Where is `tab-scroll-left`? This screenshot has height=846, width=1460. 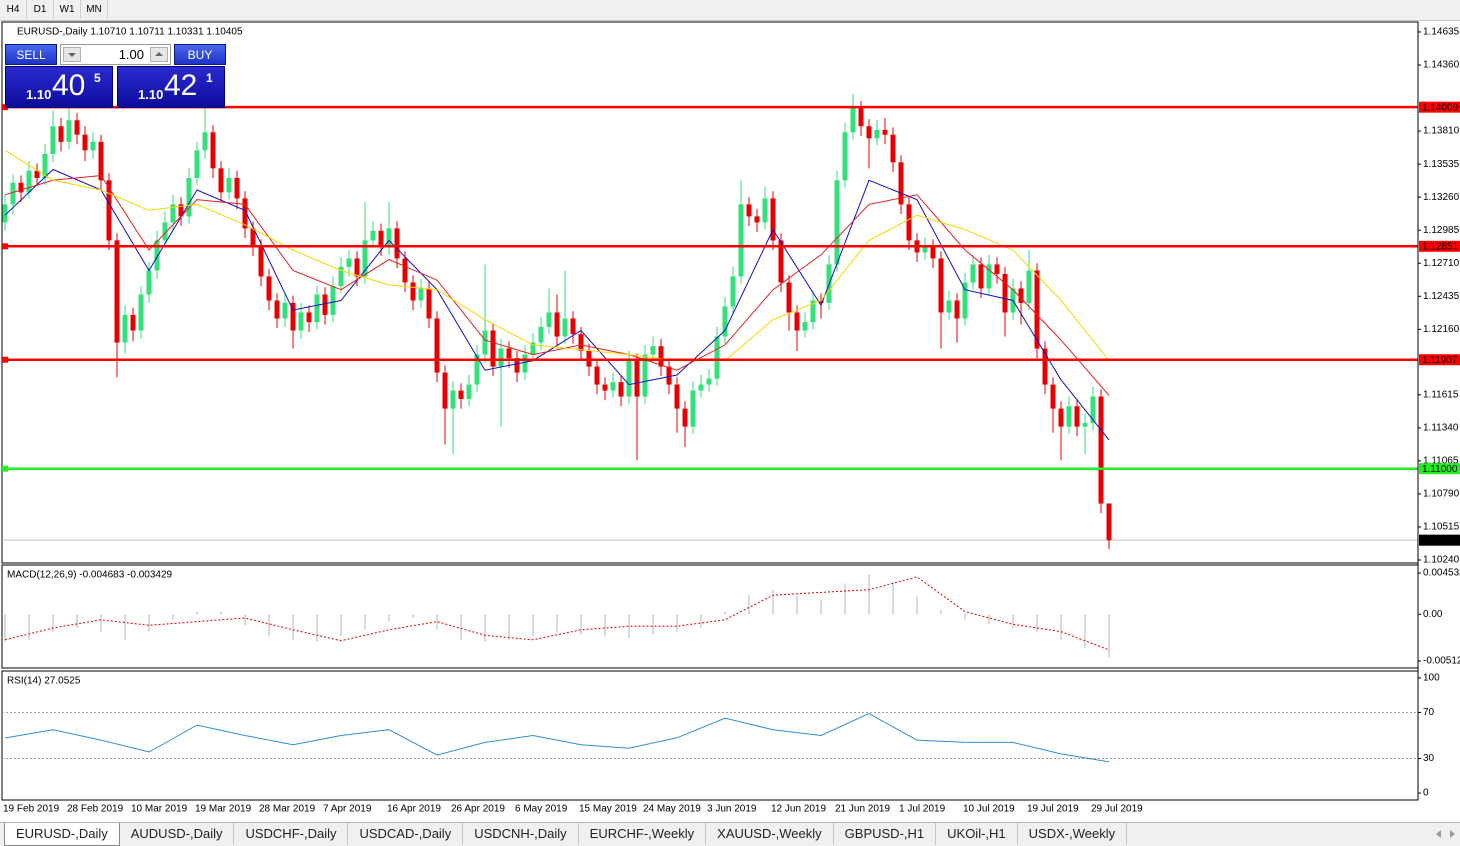 tab-scroll-left is located at coordinates (1438, 834).